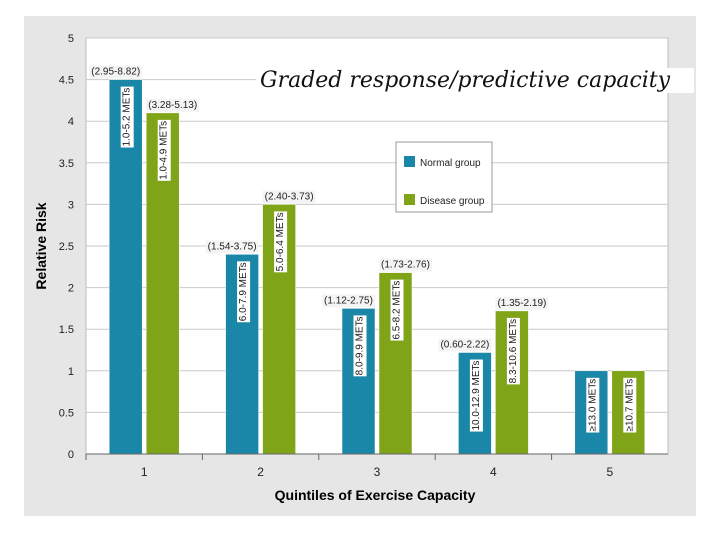 The height and width of the screenshot is (540, 720). I want to click on ci-label: (1.54-3.75), so click(232, 246).